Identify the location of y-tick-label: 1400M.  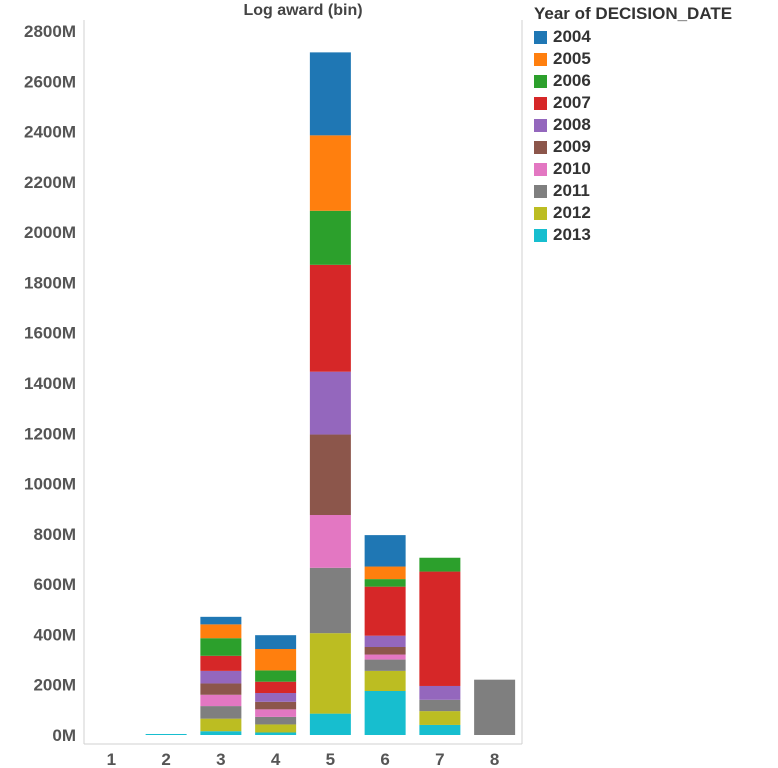
(50, 383).